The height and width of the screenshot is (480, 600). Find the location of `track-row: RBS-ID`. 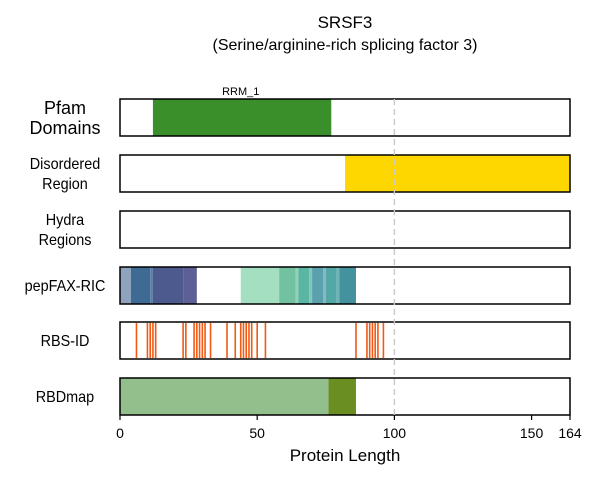

track-row: RBS-ID is located at coordinates (306, 340).